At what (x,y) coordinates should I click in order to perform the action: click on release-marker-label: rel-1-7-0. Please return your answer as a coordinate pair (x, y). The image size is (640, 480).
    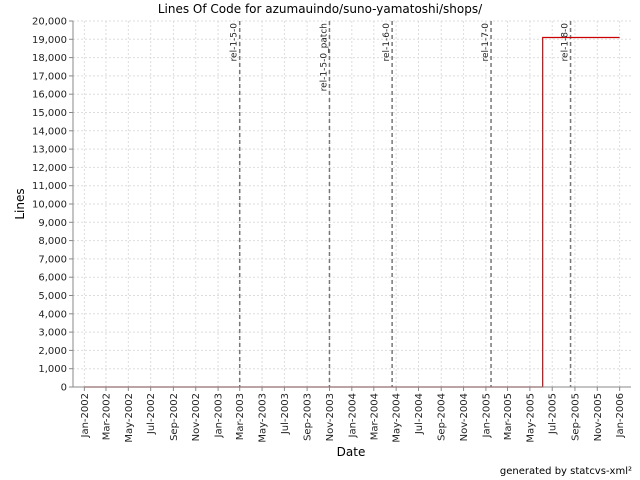
    Looking at the image, I should click on (486, 42).